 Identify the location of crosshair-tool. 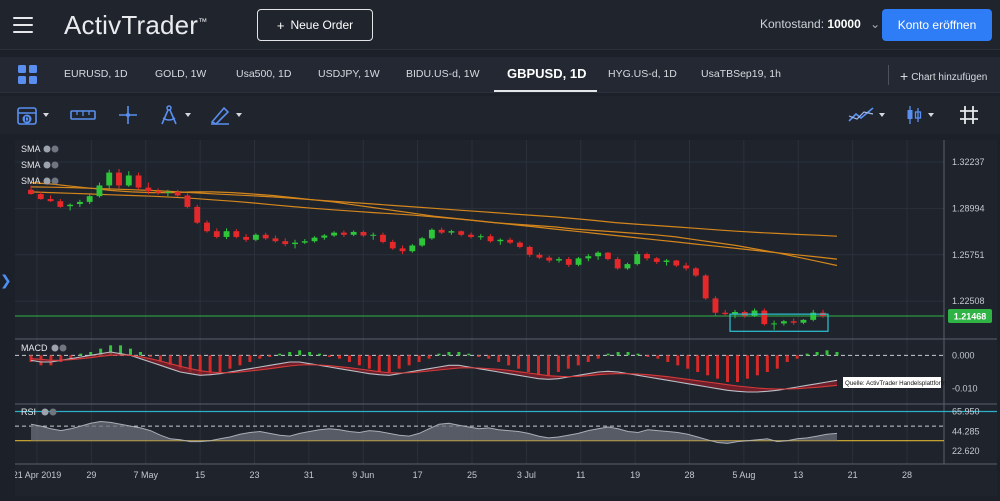
(128, 115).